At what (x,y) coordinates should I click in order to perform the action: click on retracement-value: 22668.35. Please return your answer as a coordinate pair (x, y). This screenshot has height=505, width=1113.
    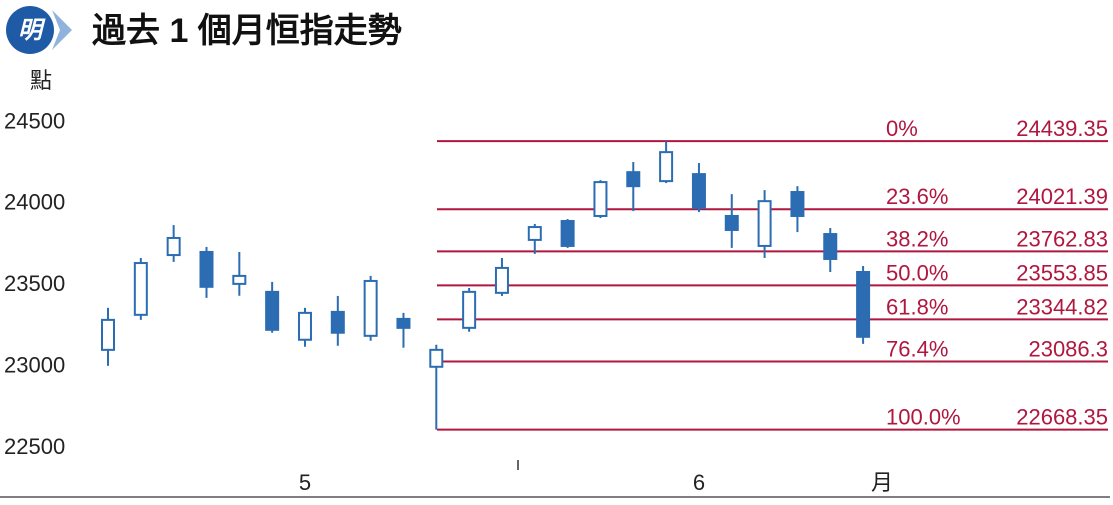
    Looking at the image, I should click on (1062, 417).